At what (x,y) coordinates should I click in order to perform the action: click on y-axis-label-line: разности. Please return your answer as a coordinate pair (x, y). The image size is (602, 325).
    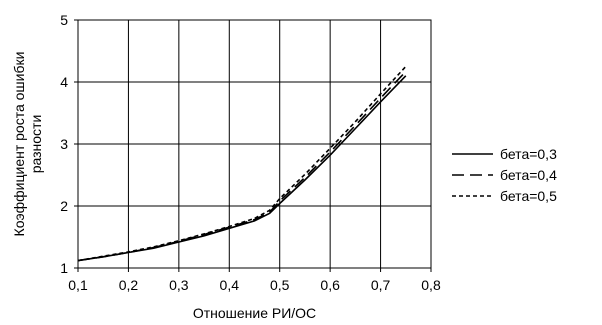
    Looking at the image, I should click on (36, 144).